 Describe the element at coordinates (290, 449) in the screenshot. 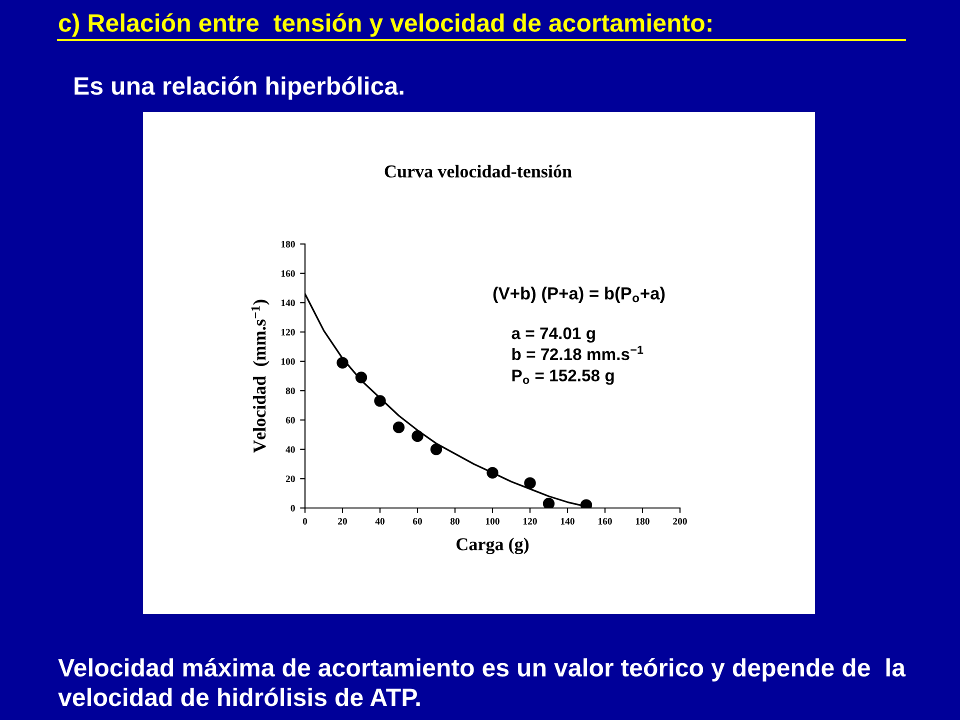

I see `y-tick-label: 40` at that location.